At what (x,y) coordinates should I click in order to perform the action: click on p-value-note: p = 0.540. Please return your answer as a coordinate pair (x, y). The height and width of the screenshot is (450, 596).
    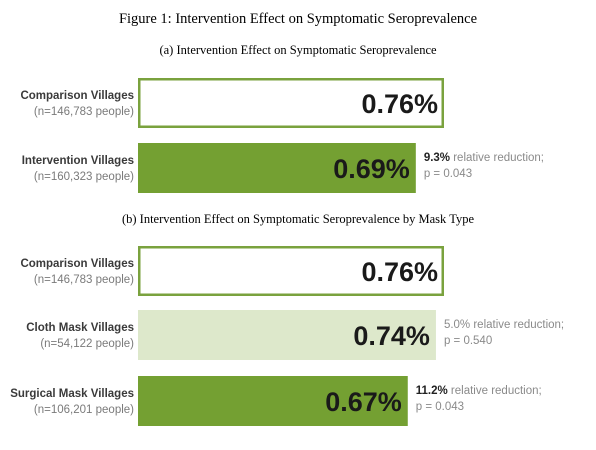
    Looking at the image, I should click on (468, 341).